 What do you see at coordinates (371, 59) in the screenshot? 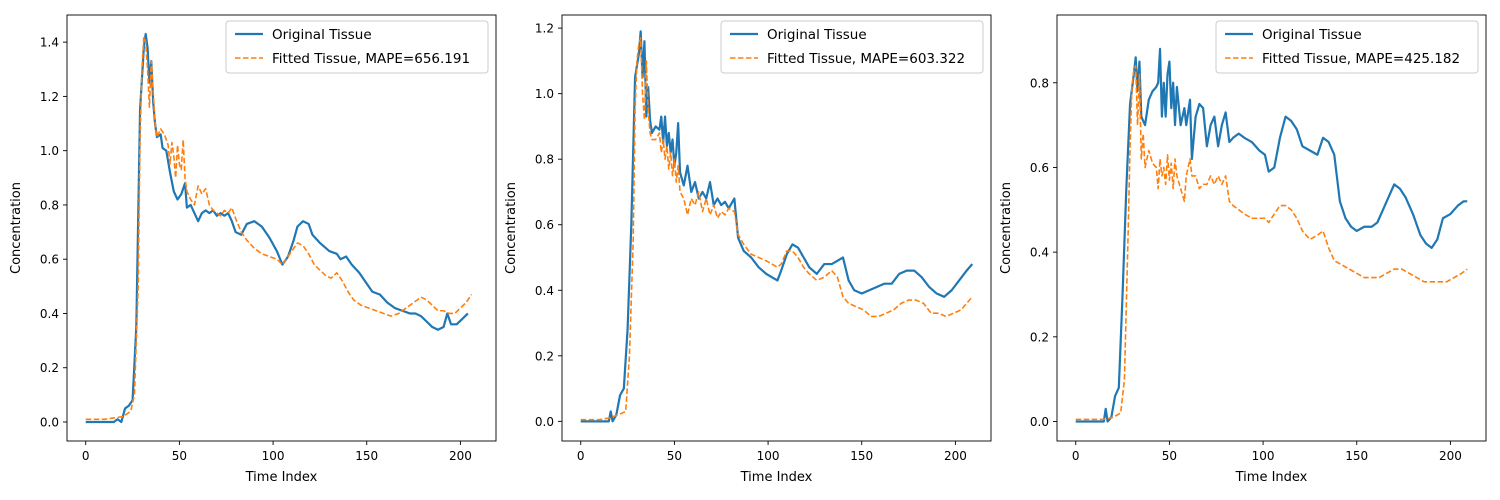
I see `legend-label-fitted: Fitted Tissue, MAPE=656.191` at bounding box center [371, 59].